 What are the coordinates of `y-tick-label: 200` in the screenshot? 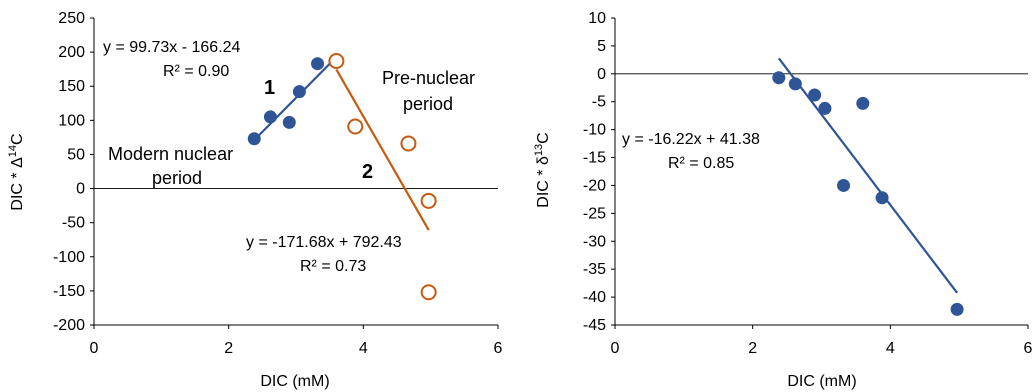 It's located at (71, 52).